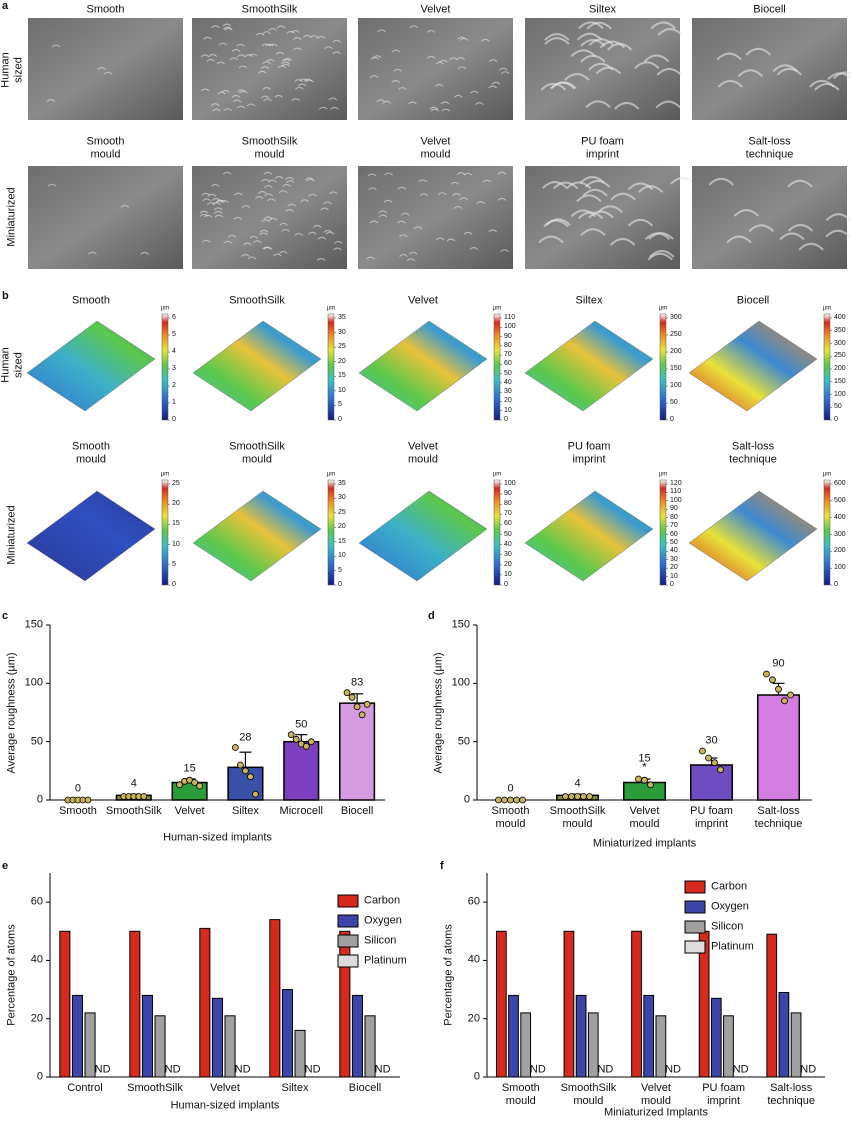  I want to click on row-label: Human sized, so click(12, 365).